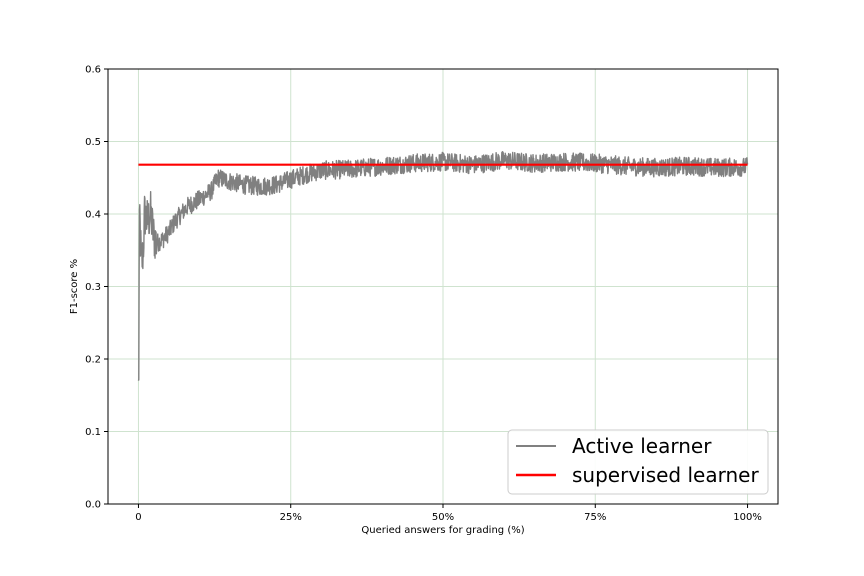  I want to click on y-tick-label: 0.5, so click(93, 142).